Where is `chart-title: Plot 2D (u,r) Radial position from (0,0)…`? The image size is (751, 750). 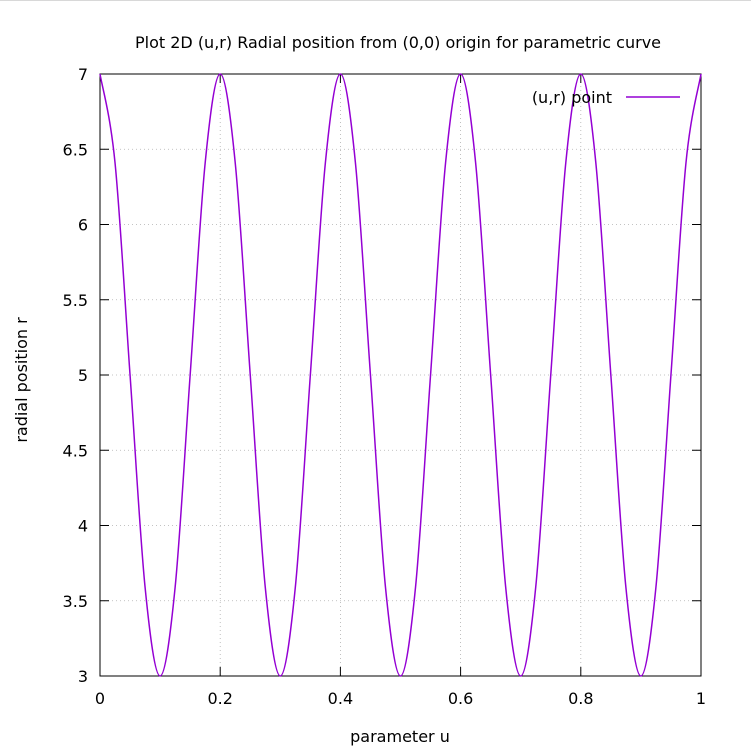 chart-title: Plot 2D (u,r) Radial position from (0,0)… is located at coordinates (398, 42).